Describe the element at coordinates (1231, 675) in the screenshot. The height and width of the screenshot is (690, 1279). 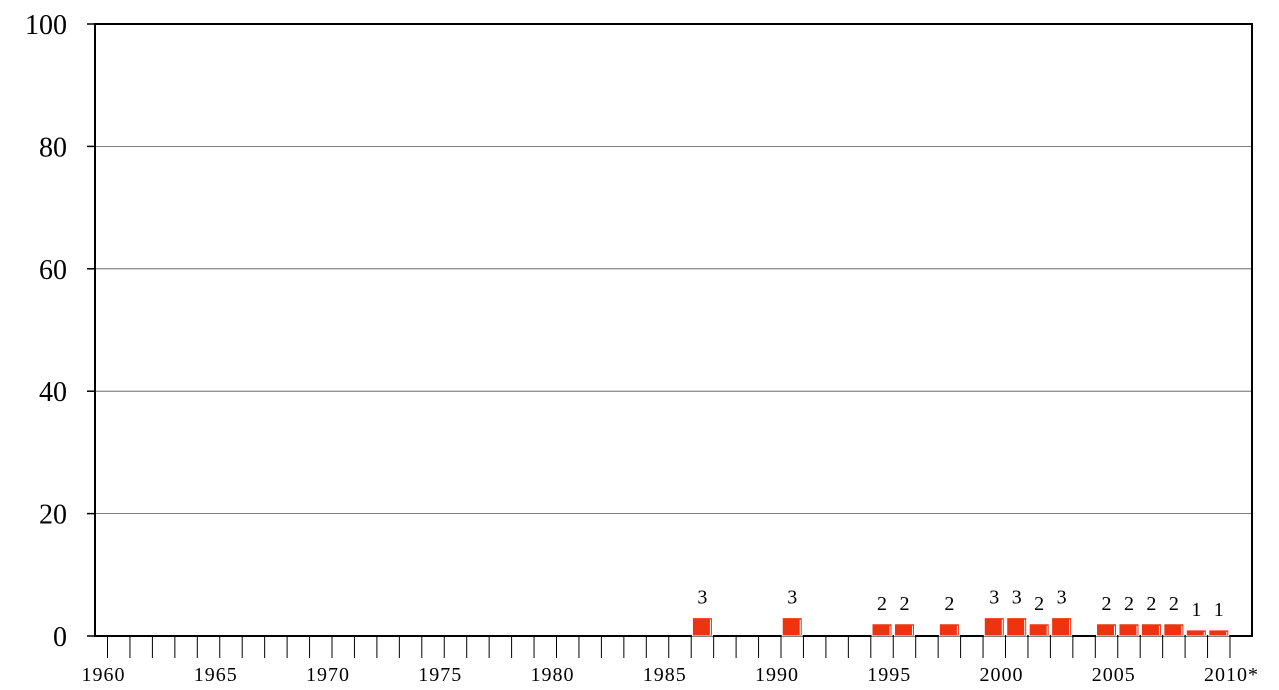
I see `x-tick-label: 2010*` at that location.